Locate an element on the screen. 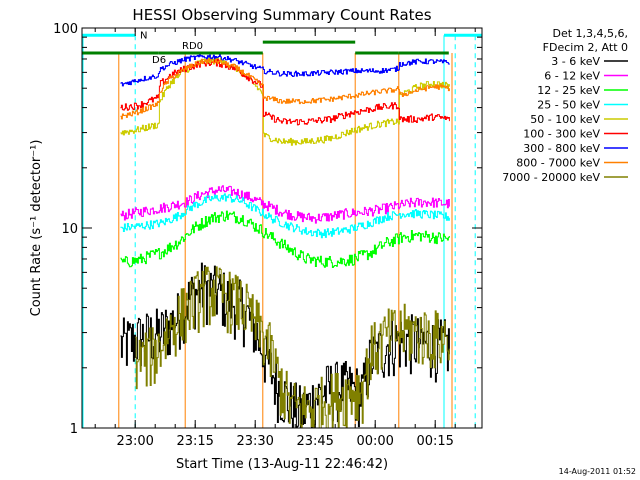 The image size is (640, 480). y-tick-label-1: 1 is located at coordinates (74, 429).